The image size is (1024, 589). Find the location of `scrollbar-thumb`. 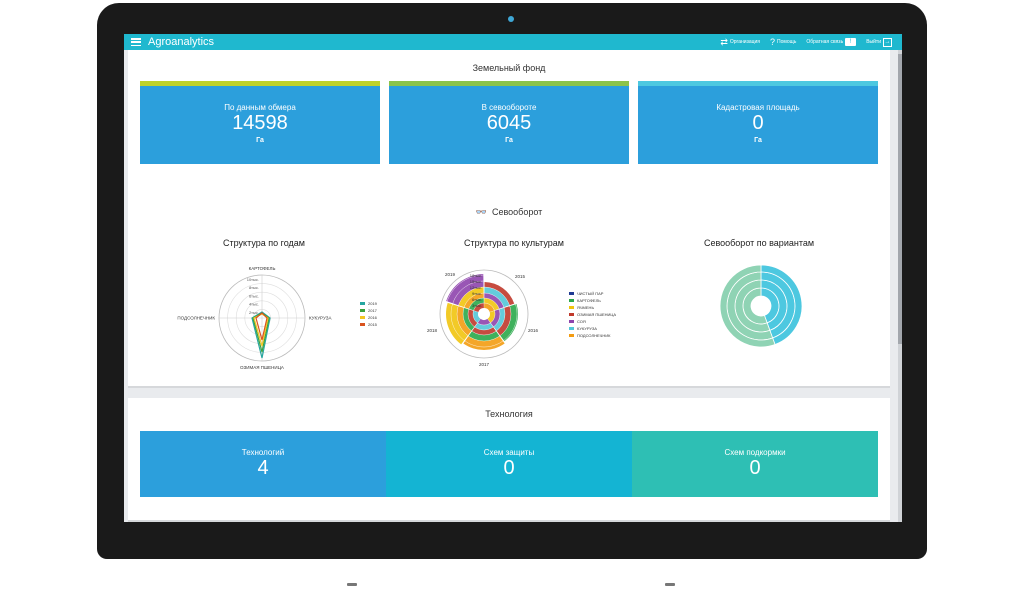

scrollbar-thumb is located at coordinates (900, 199).